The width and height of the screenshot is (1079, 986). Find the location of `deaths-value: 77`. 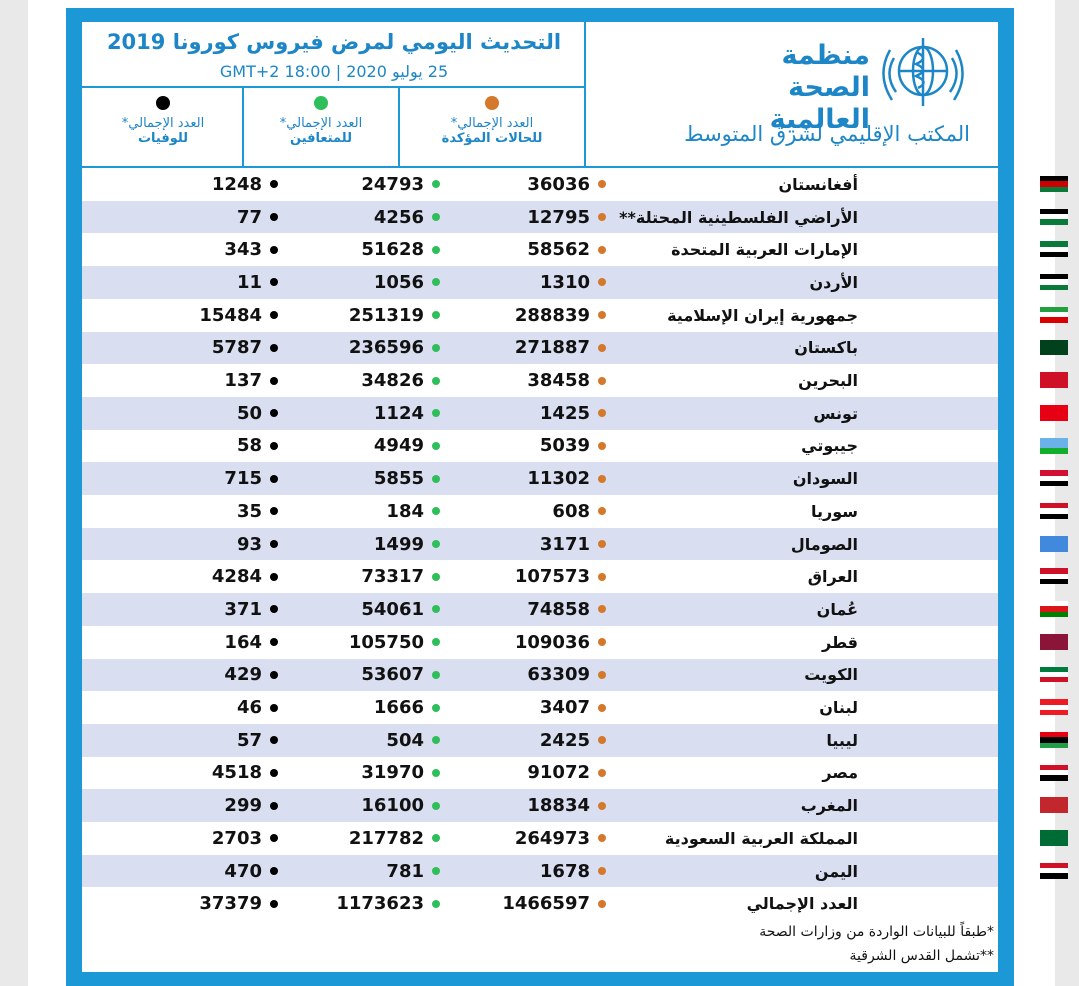

deaths-value: 77 is located at coordinates (222, 217).